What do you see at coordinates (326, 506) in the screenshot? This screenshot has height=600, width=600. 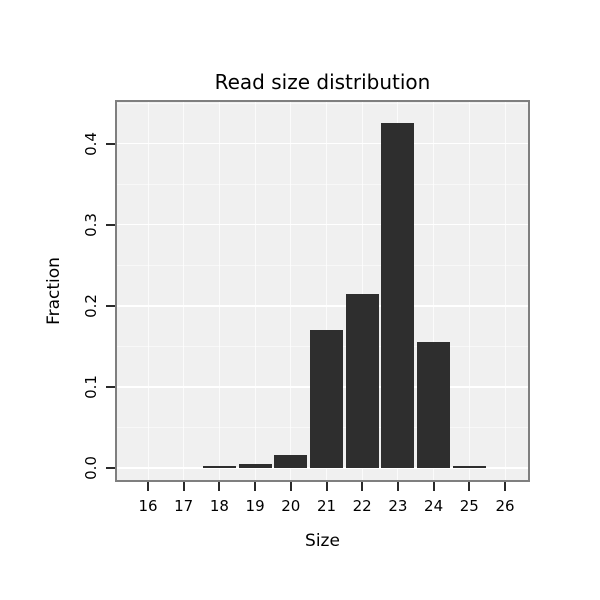 I see `x-tick-label: 21` at bounding box center [326, 506].